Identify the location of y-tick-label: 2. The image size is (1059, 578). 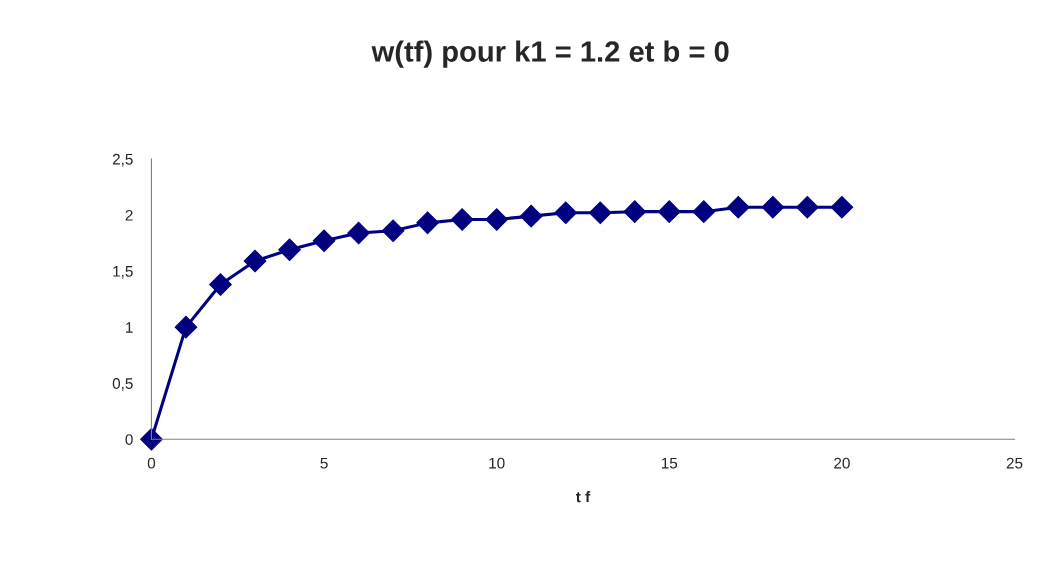
(129, 215).